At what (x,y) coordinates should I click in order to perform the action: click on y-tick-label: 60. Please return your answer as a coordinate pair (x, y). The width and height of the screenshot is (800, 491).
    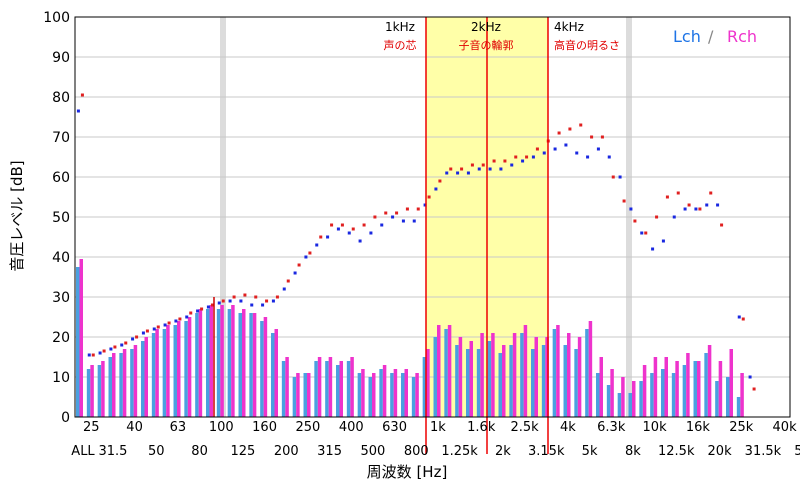
    Looking at the image, I should click on (61, 178).